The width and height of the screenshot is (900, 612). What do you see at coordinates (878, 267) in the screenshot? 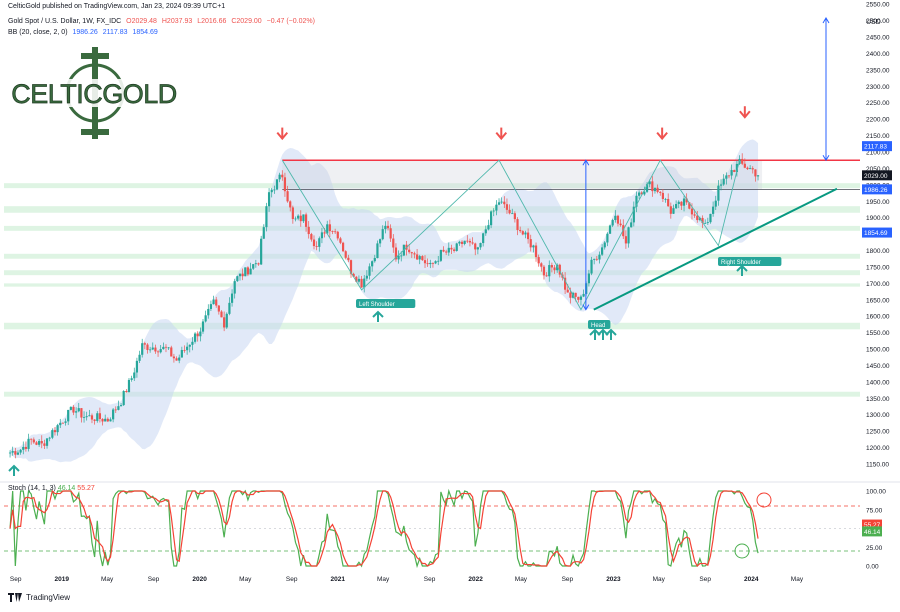
I see `price-tick-label: 1750.00` at bounding box center [878, 267].